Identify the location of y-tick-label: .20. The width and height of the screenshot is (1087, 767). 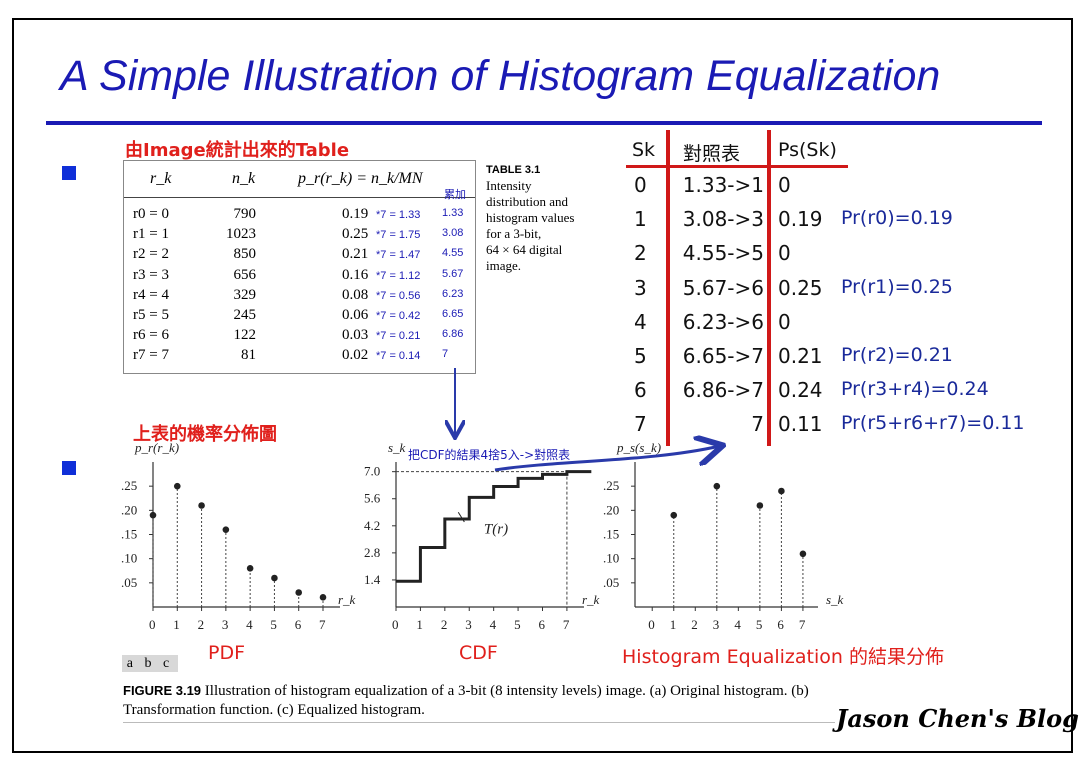
(611, 509).